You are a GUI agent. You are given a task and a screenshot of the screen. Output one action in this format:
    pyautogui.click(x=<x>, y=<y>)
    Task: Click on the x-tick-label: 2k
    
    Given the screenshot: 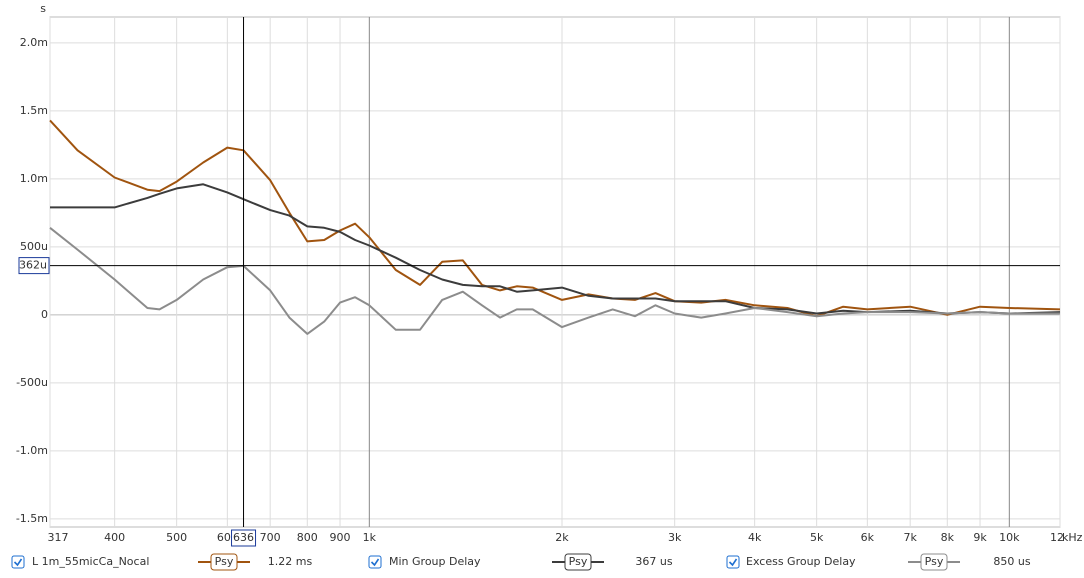 What is the action you would take?
    pyautogui.click(x=562, y=537)
    